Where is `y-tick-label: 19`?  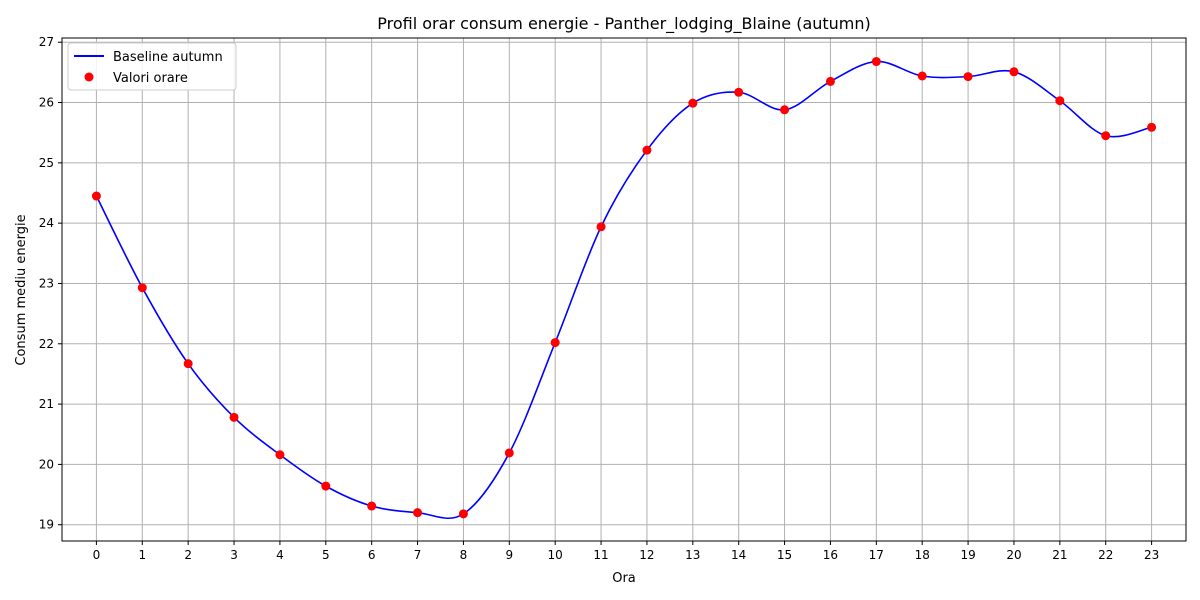 y-tick-label: 19 is located at coordinates (46, 525).